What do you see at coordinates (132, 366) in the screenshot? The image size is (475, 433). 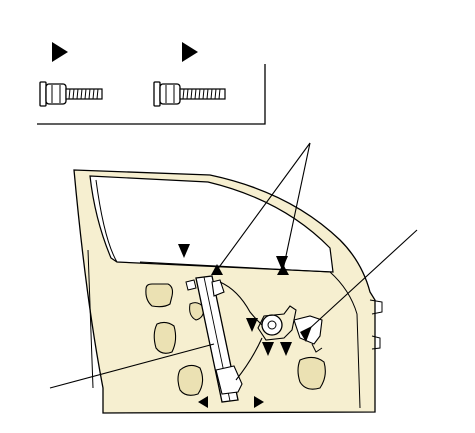 I see `leader-line-rail` at bounding box center [132, 366].